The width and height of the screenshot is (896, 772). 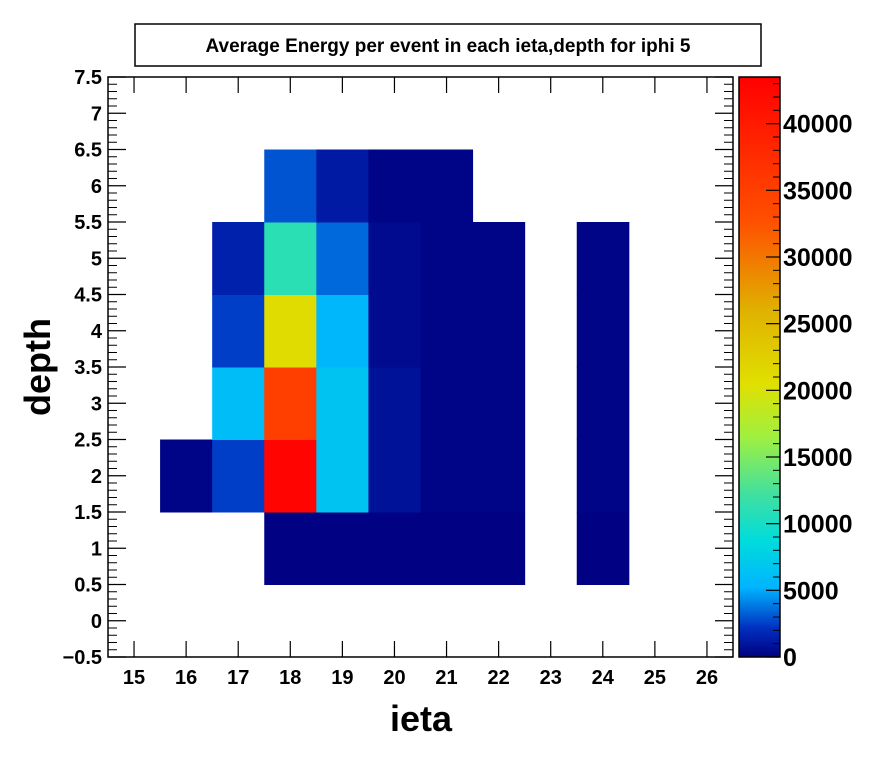 What do you see at coordinates (96, 477) in the screenshot?
I see `y-tick-label: 2` at bounding box center [96, 477].